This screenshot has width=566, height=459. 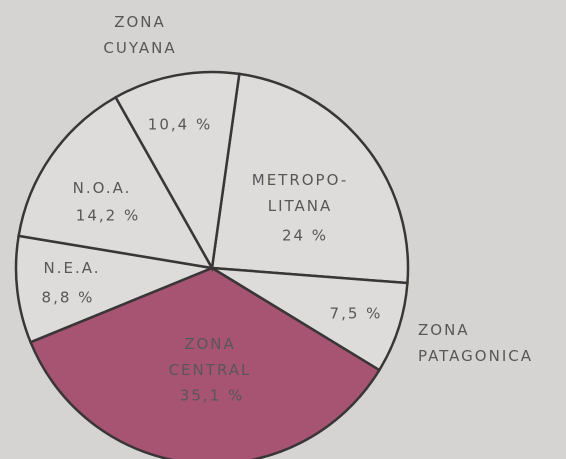 What do you see at coordinates (300, 193) in the screenshot?
I see `category-label: METROPO-LITANA` at bounding box center [300, 193].